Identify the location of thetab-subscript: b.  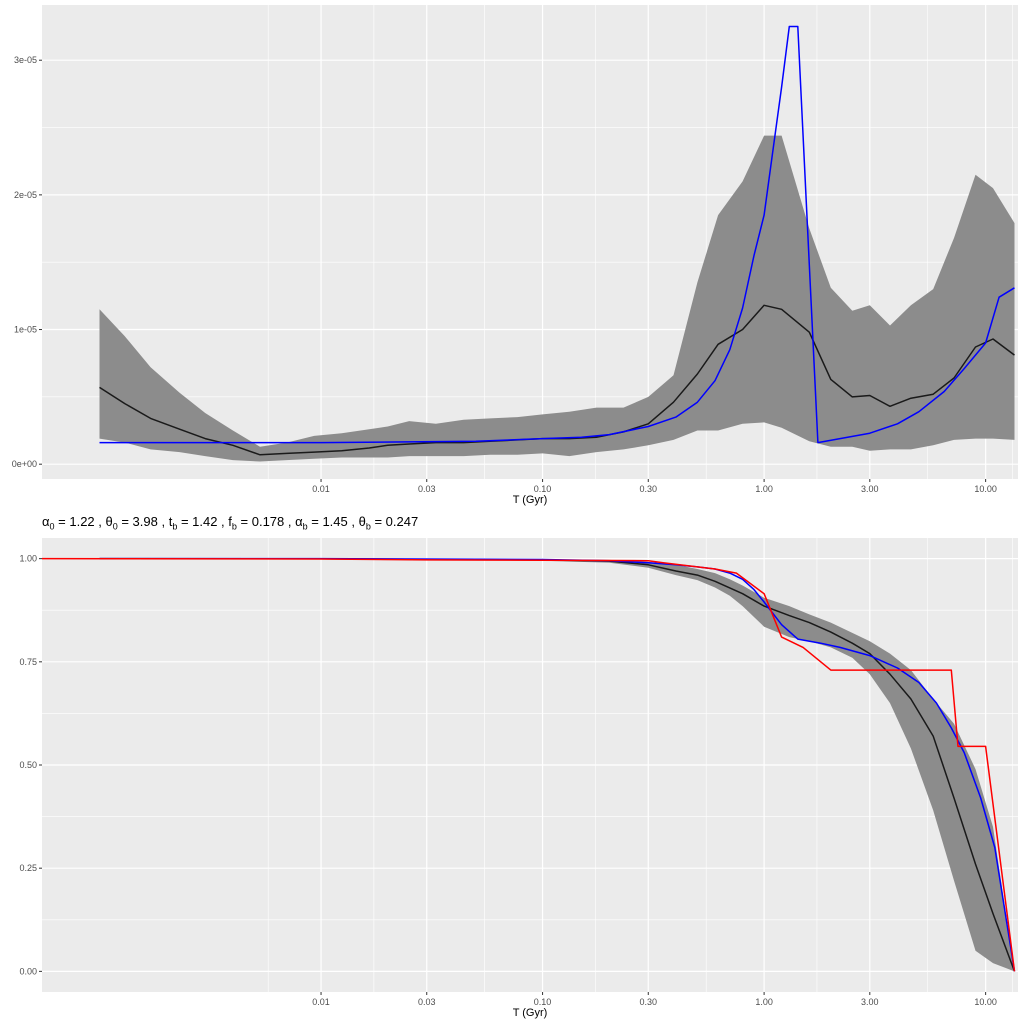
(368, 526).